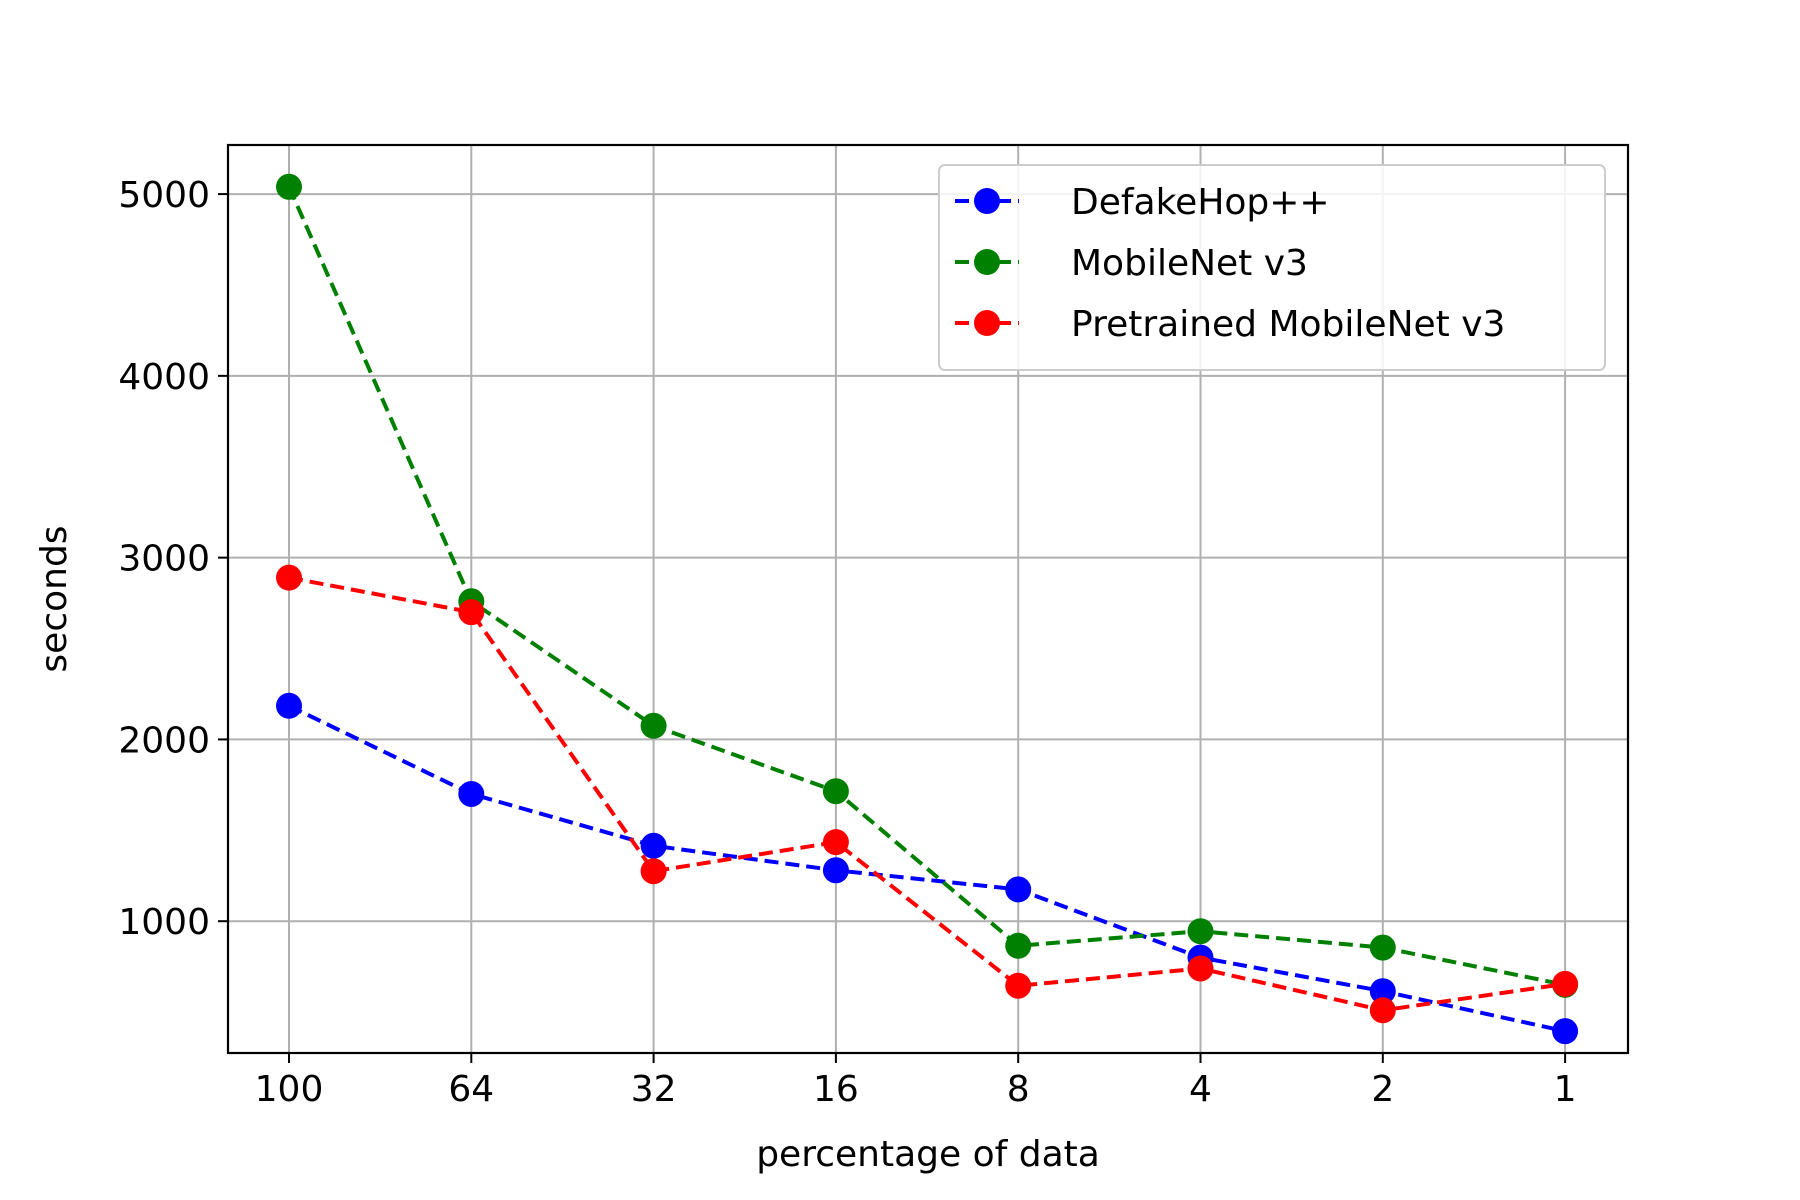  What do you see at coordinates (1200, 1089) in the screenshot?
I see `x-tick-label: 4` at bounding box center [1200, 1089].